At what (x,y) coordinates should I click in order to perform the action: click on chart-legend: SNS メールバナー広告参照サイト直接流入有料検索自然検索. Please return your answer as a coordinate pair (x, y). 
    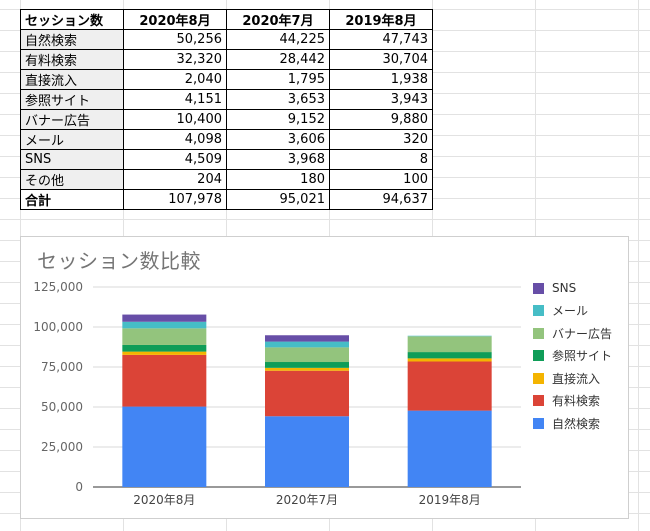
    Looking at the image, I should click on (572, 356).